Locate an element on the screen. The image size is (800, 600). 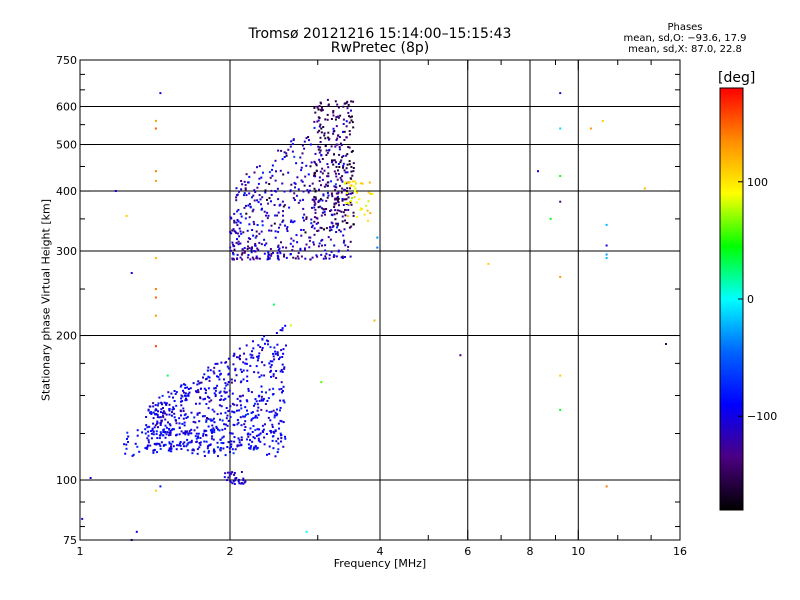
chart-title-line1: Tromsø 20121216 15:14:00–15:15:43 is located at coordinates (380, 34).